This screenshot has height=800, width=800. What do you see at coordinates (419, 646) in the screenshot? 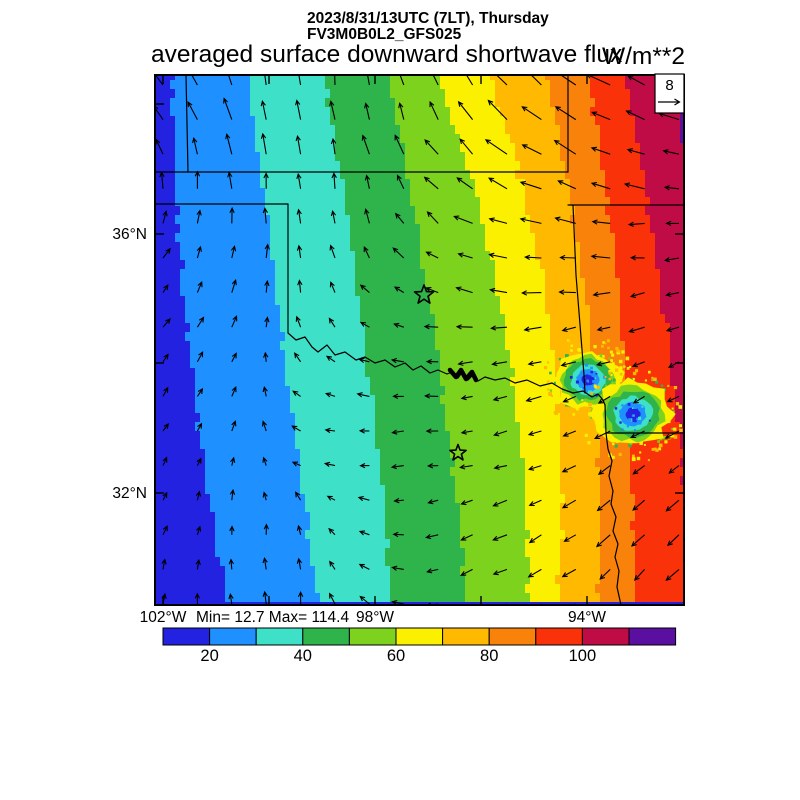
I see `colorbar: 20 40 60 80 100` at bounding box center [419, 646].